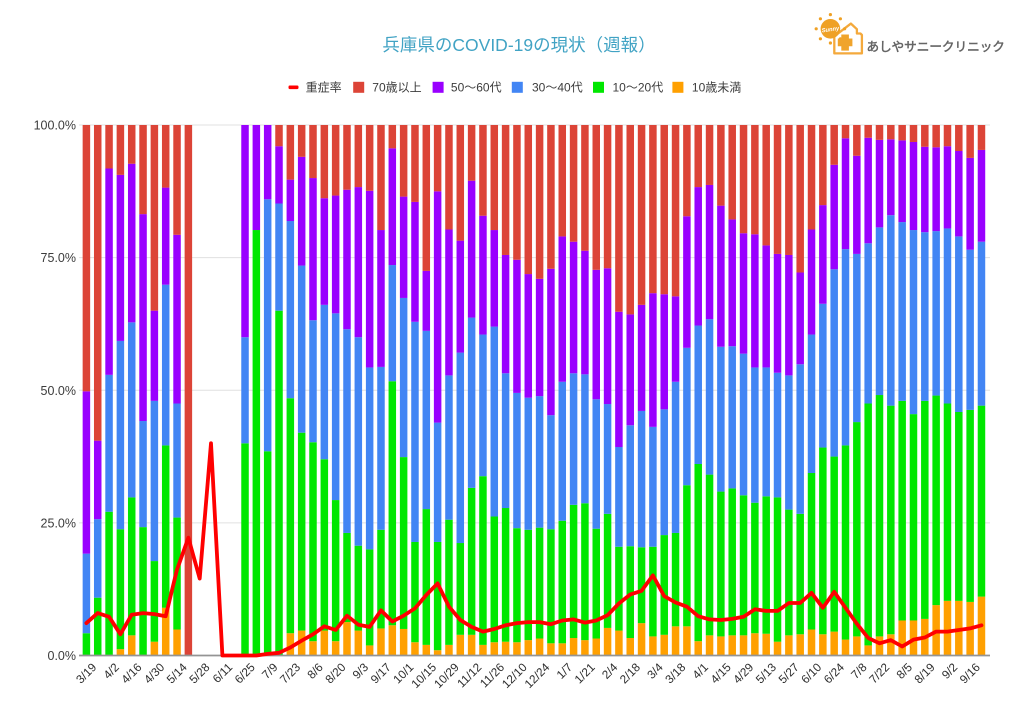  Describe the element at coordinates (476, 88) in the screenshot. I see `svg-text: 50〜60代` at that location.